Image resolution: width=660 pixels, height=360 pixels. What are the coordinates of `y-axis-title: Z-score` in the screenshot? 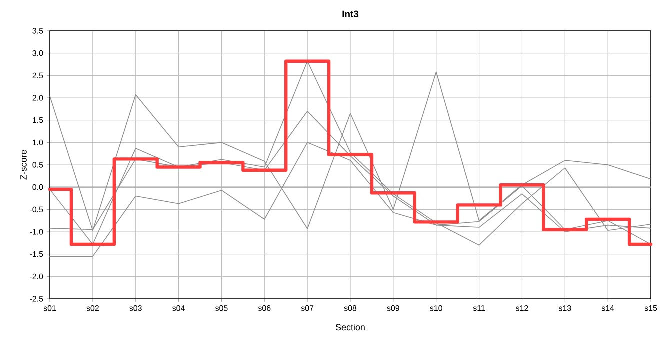 It's located at (23, 165).